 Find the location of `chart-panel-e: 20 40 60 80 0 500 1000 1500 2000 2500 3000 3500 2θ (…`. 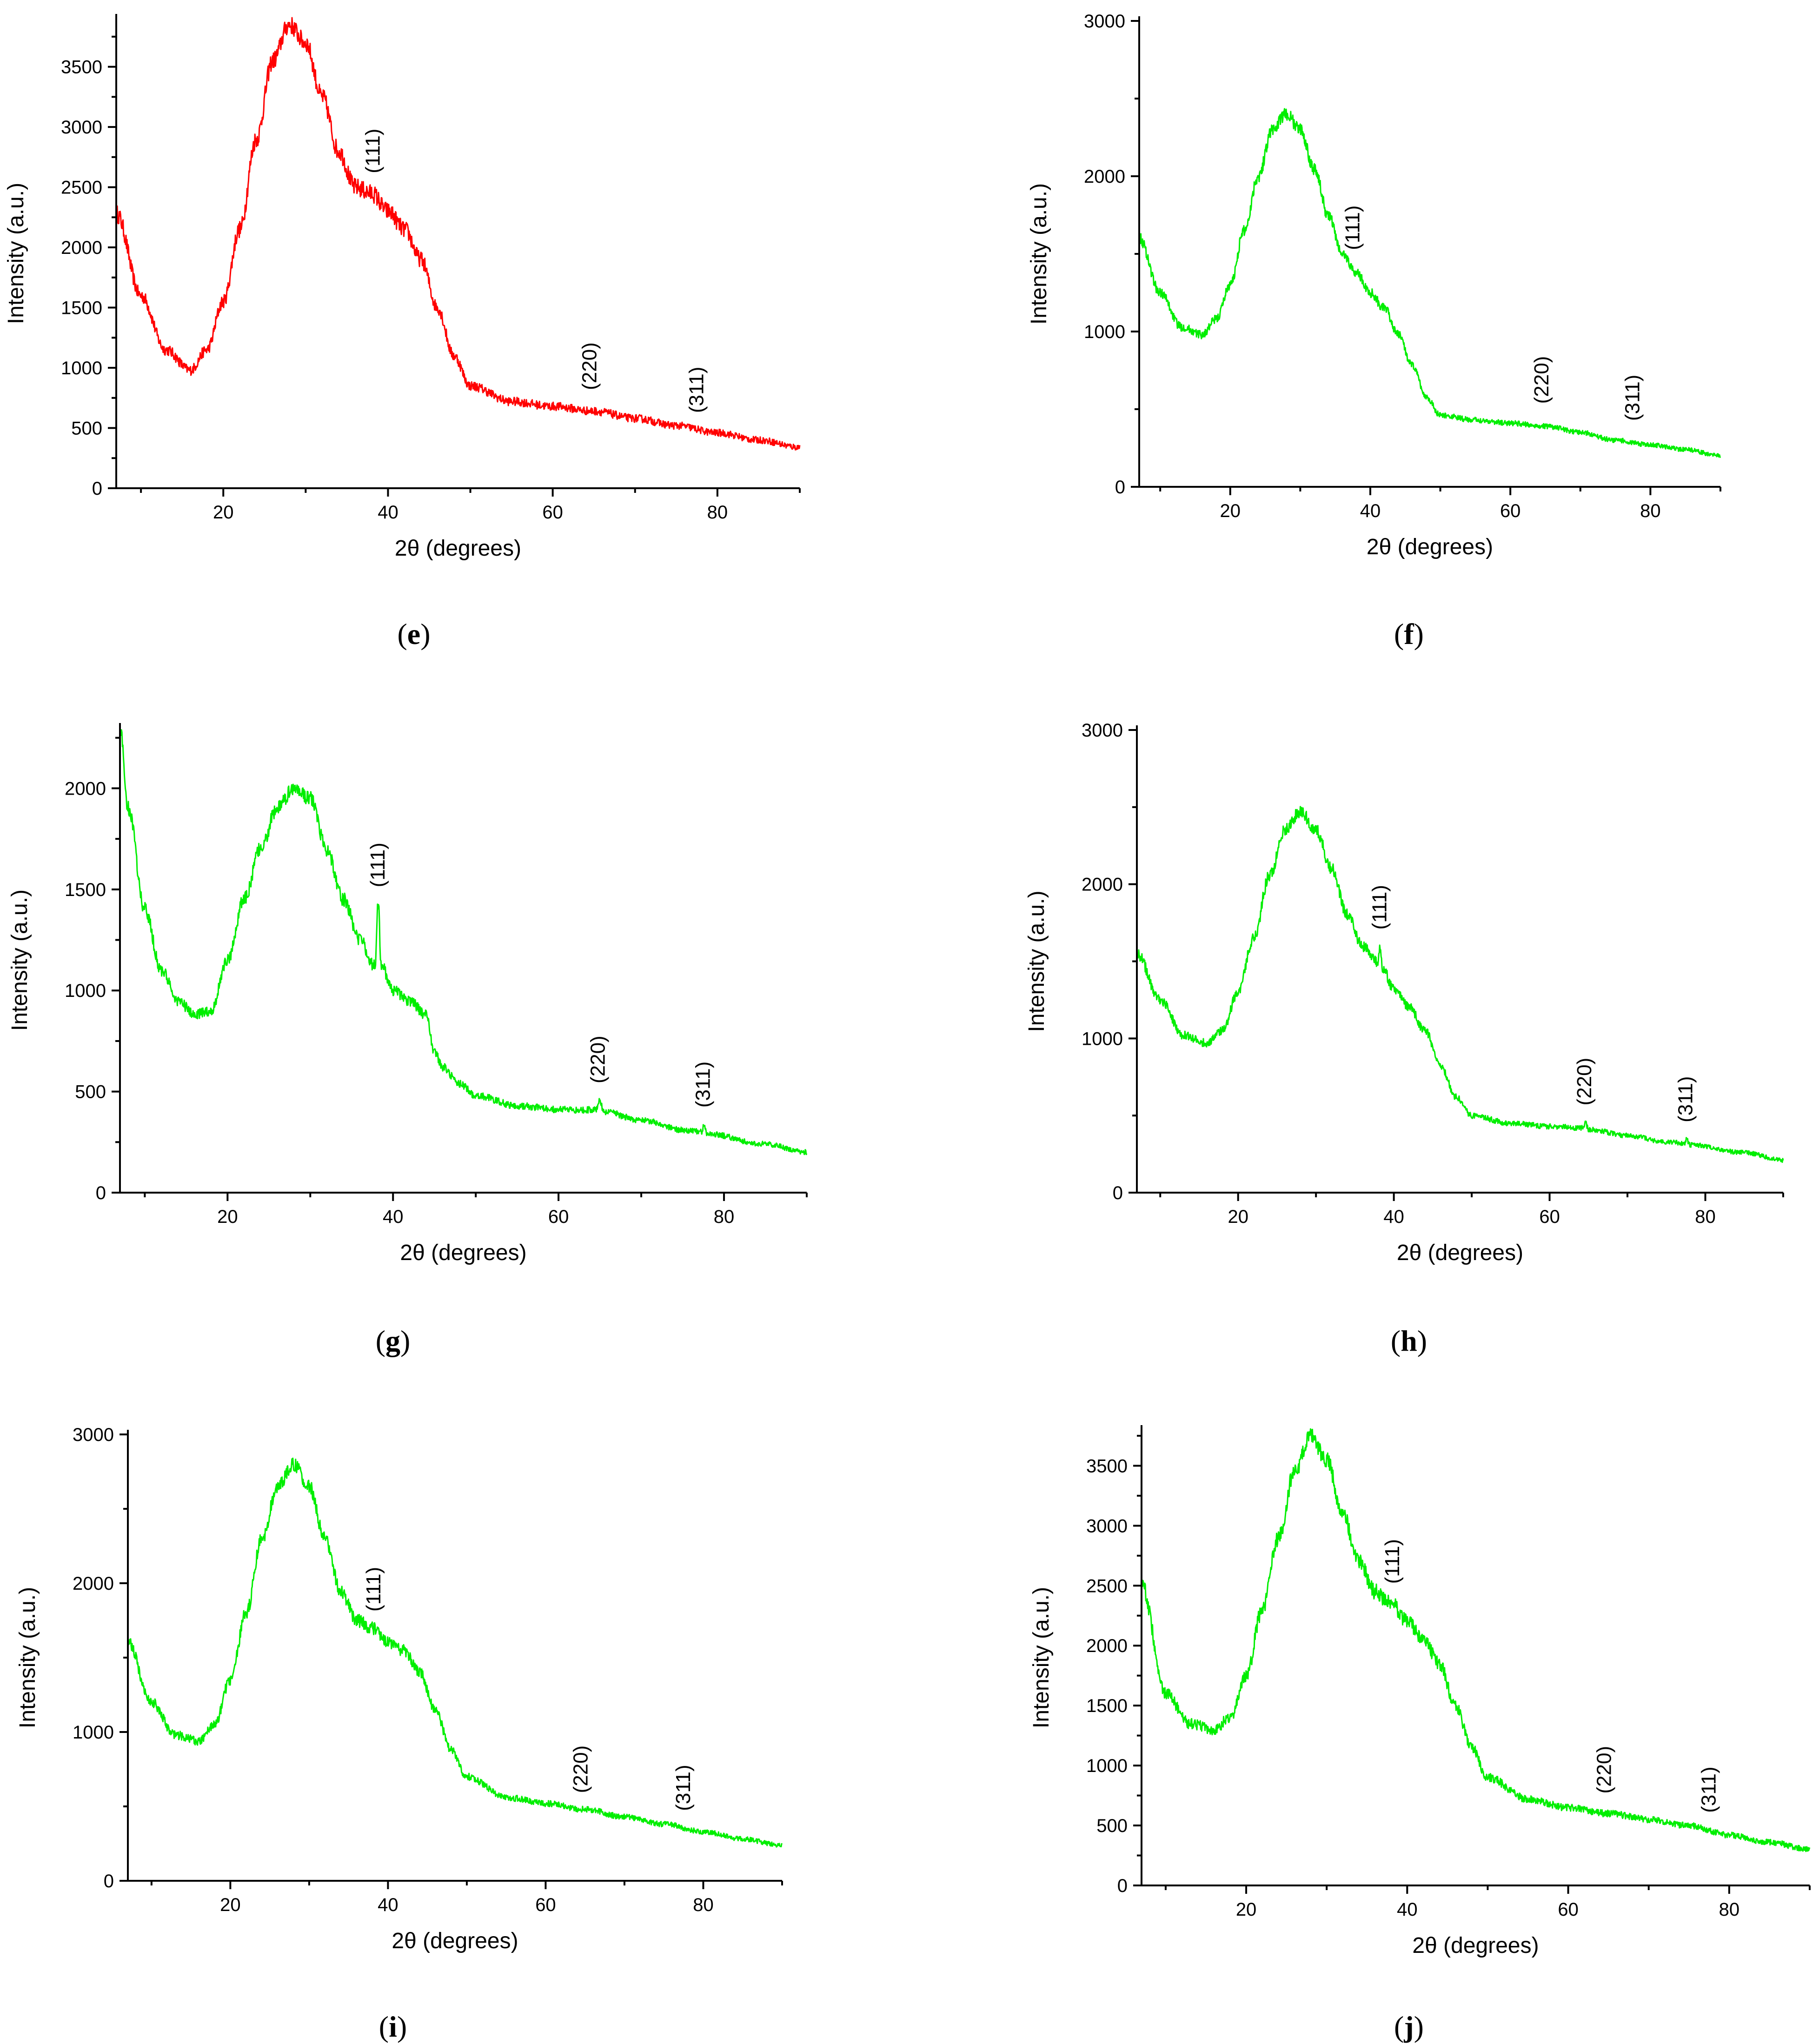

chart-panel-e: 20 40 60 80 0 500 1000 1500 2000 2500 3000 3500 2θ (… is located at coordinates (402, 332).